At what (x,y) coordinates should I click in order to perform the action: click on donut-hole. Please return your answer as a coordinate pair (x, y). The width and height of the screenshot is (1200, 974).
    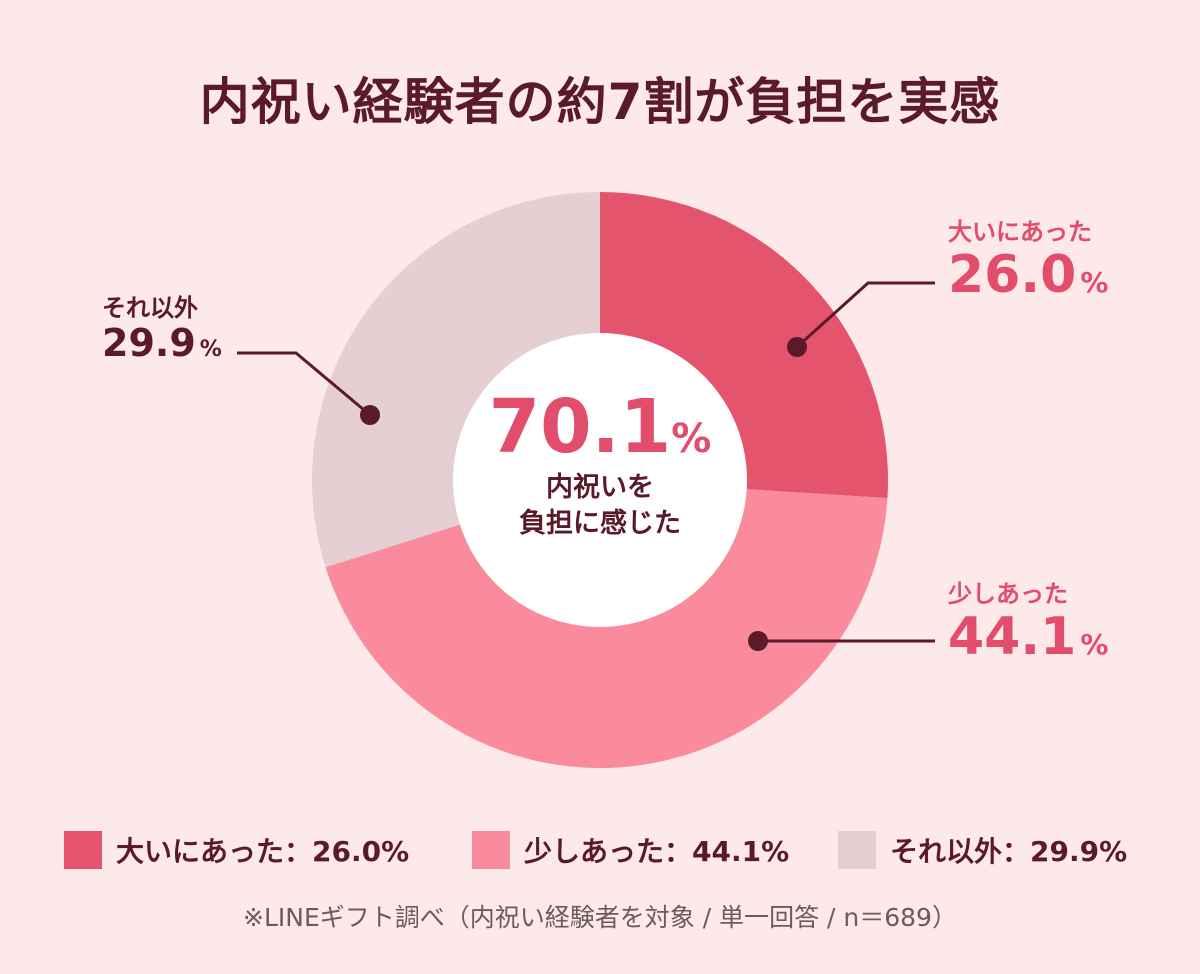
    Looking at the image, I should click on (600, 480).